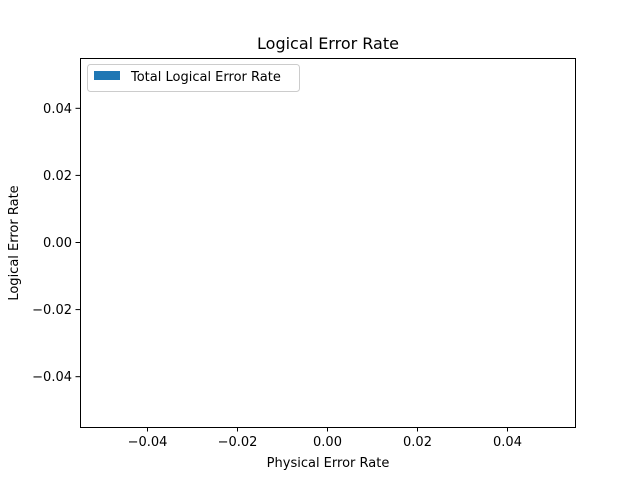  What do you see at coordinates (52, 310) in the screenshot?
I see `y-tick-label: −0.02` at bounding box center [52, 310].